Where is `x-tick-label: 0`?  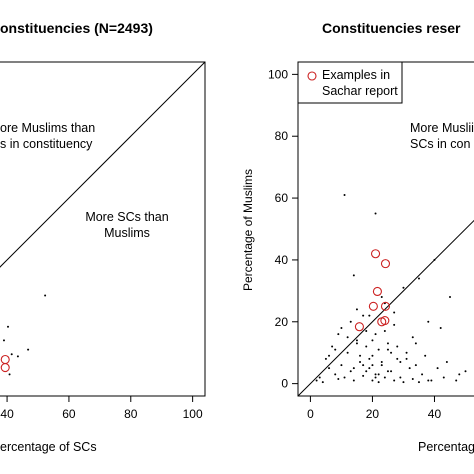
x-tick-label: 0 is located at coordinates (310, 414).